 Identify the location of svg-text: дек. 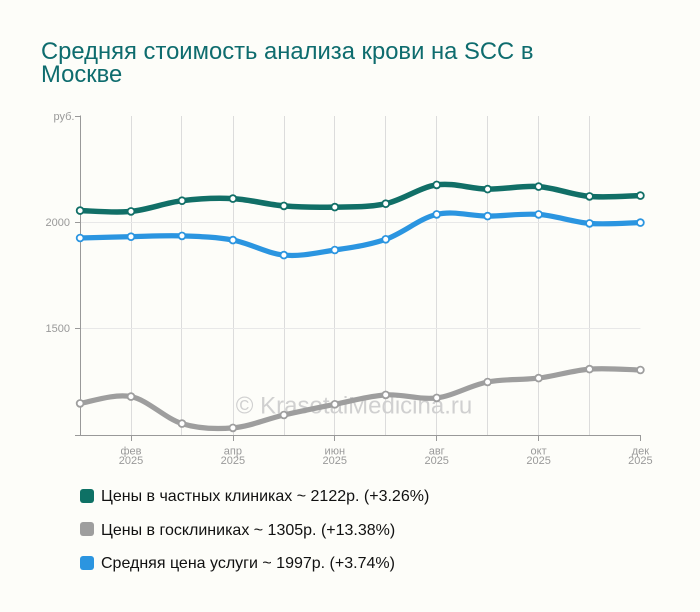
(641, 452).